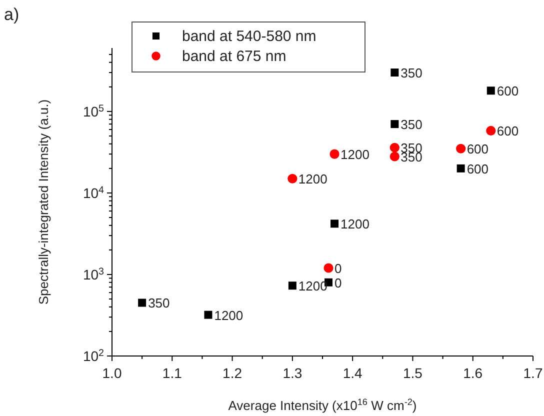 The width and height of the screenshot is (544, 416). What do you see at coordinates (93, 111) in the screenshot?
I see `y-tick-label: 10$^{5}$` at bounding box center [93, 111].